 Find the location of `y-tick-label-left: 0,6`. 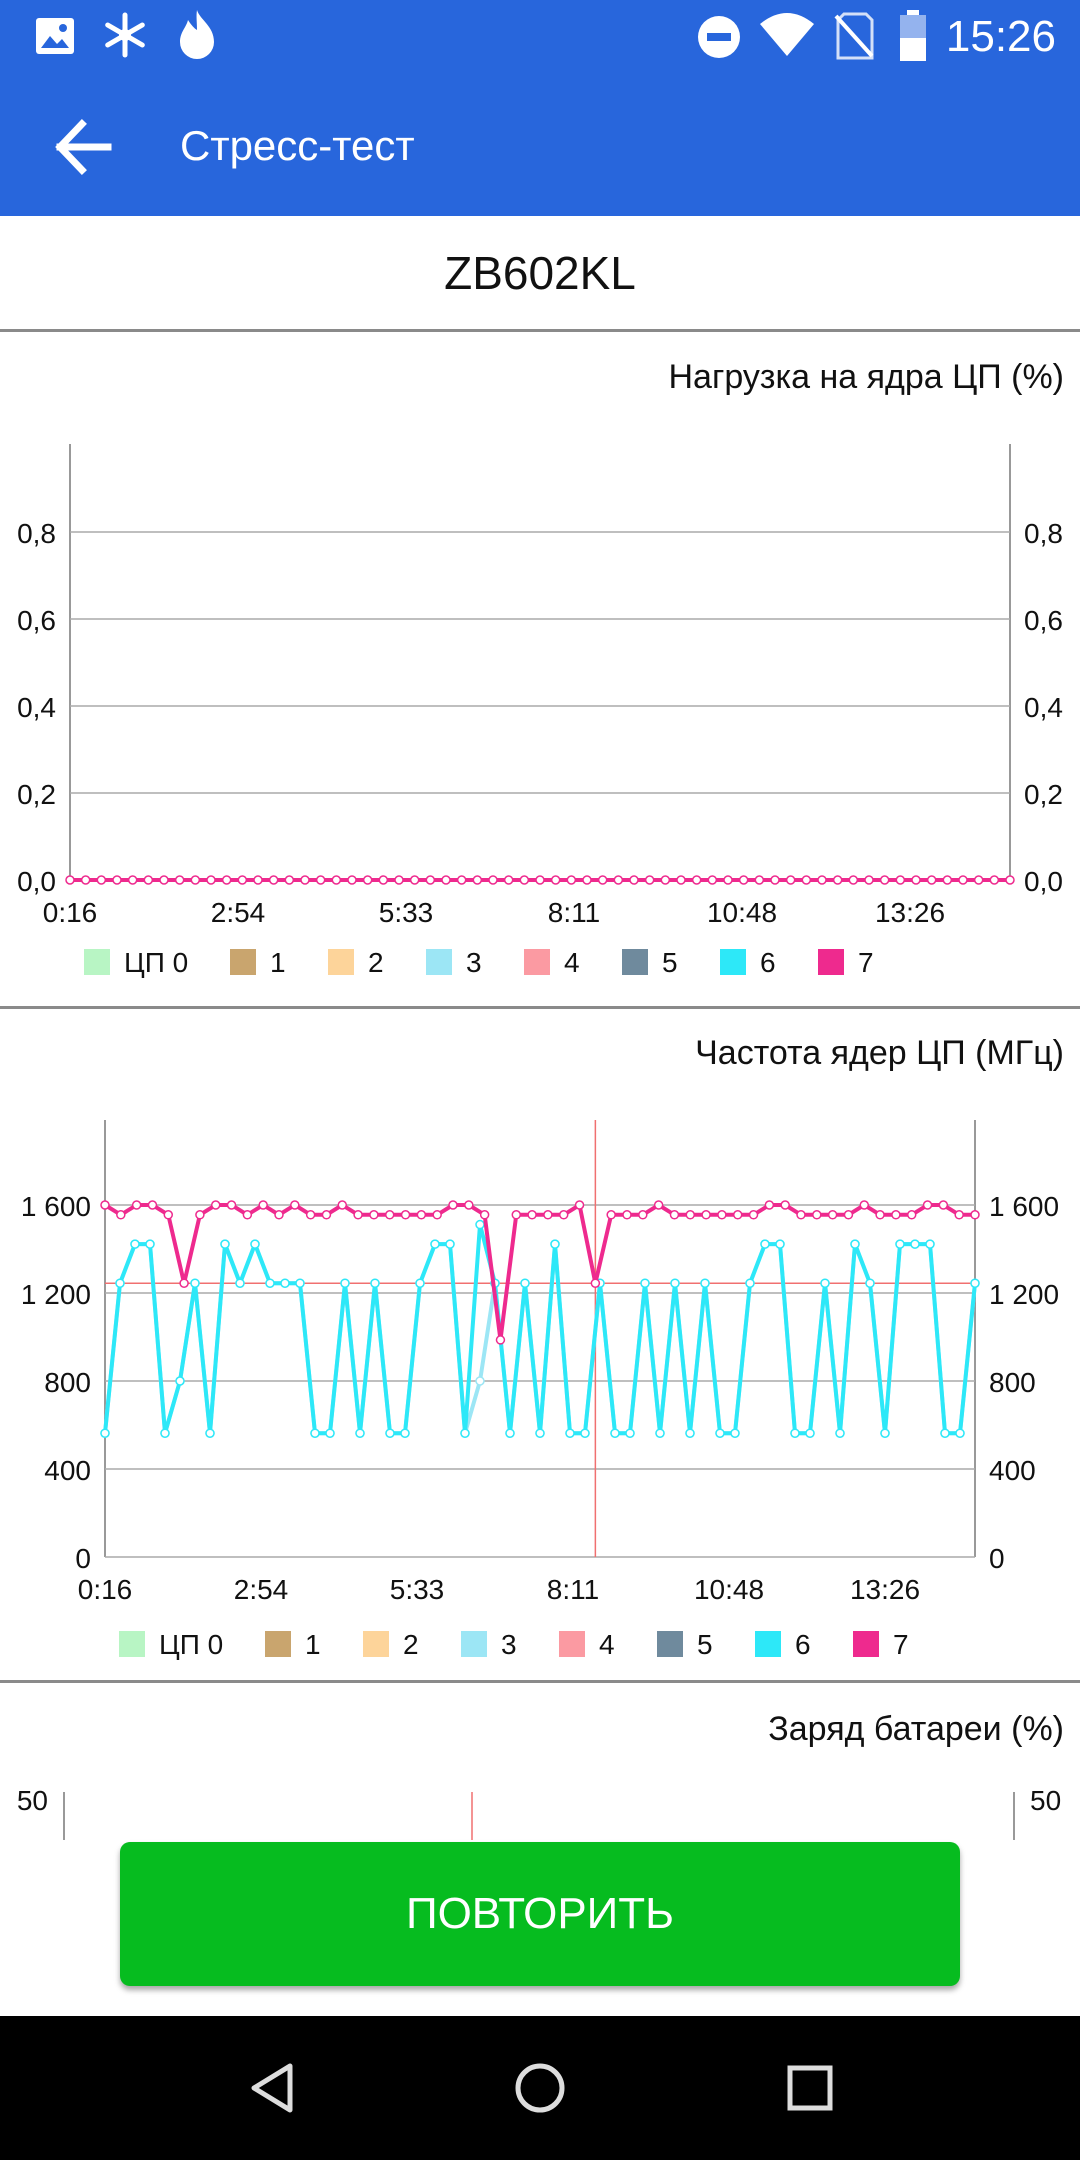

y-tick-label-left: 0,6 is located at coordinates (36, 620).